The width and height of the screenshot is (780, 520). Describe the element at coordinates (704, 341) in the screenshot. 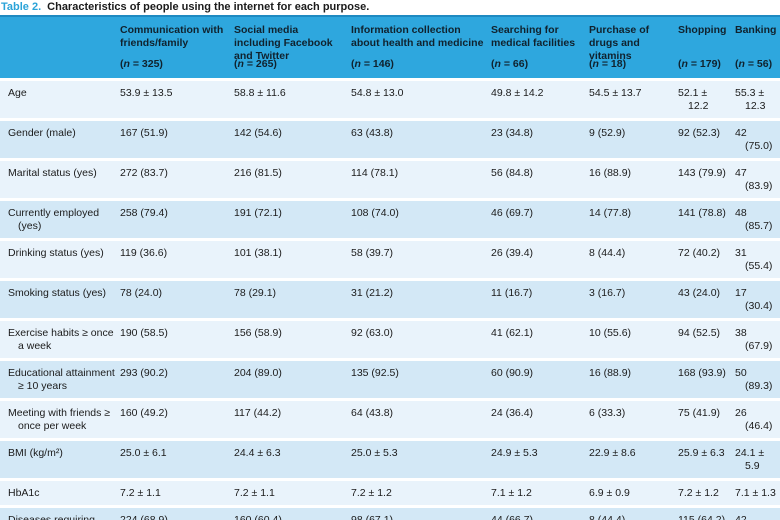

I see `table-cell: 94 (52.5)` at that location.